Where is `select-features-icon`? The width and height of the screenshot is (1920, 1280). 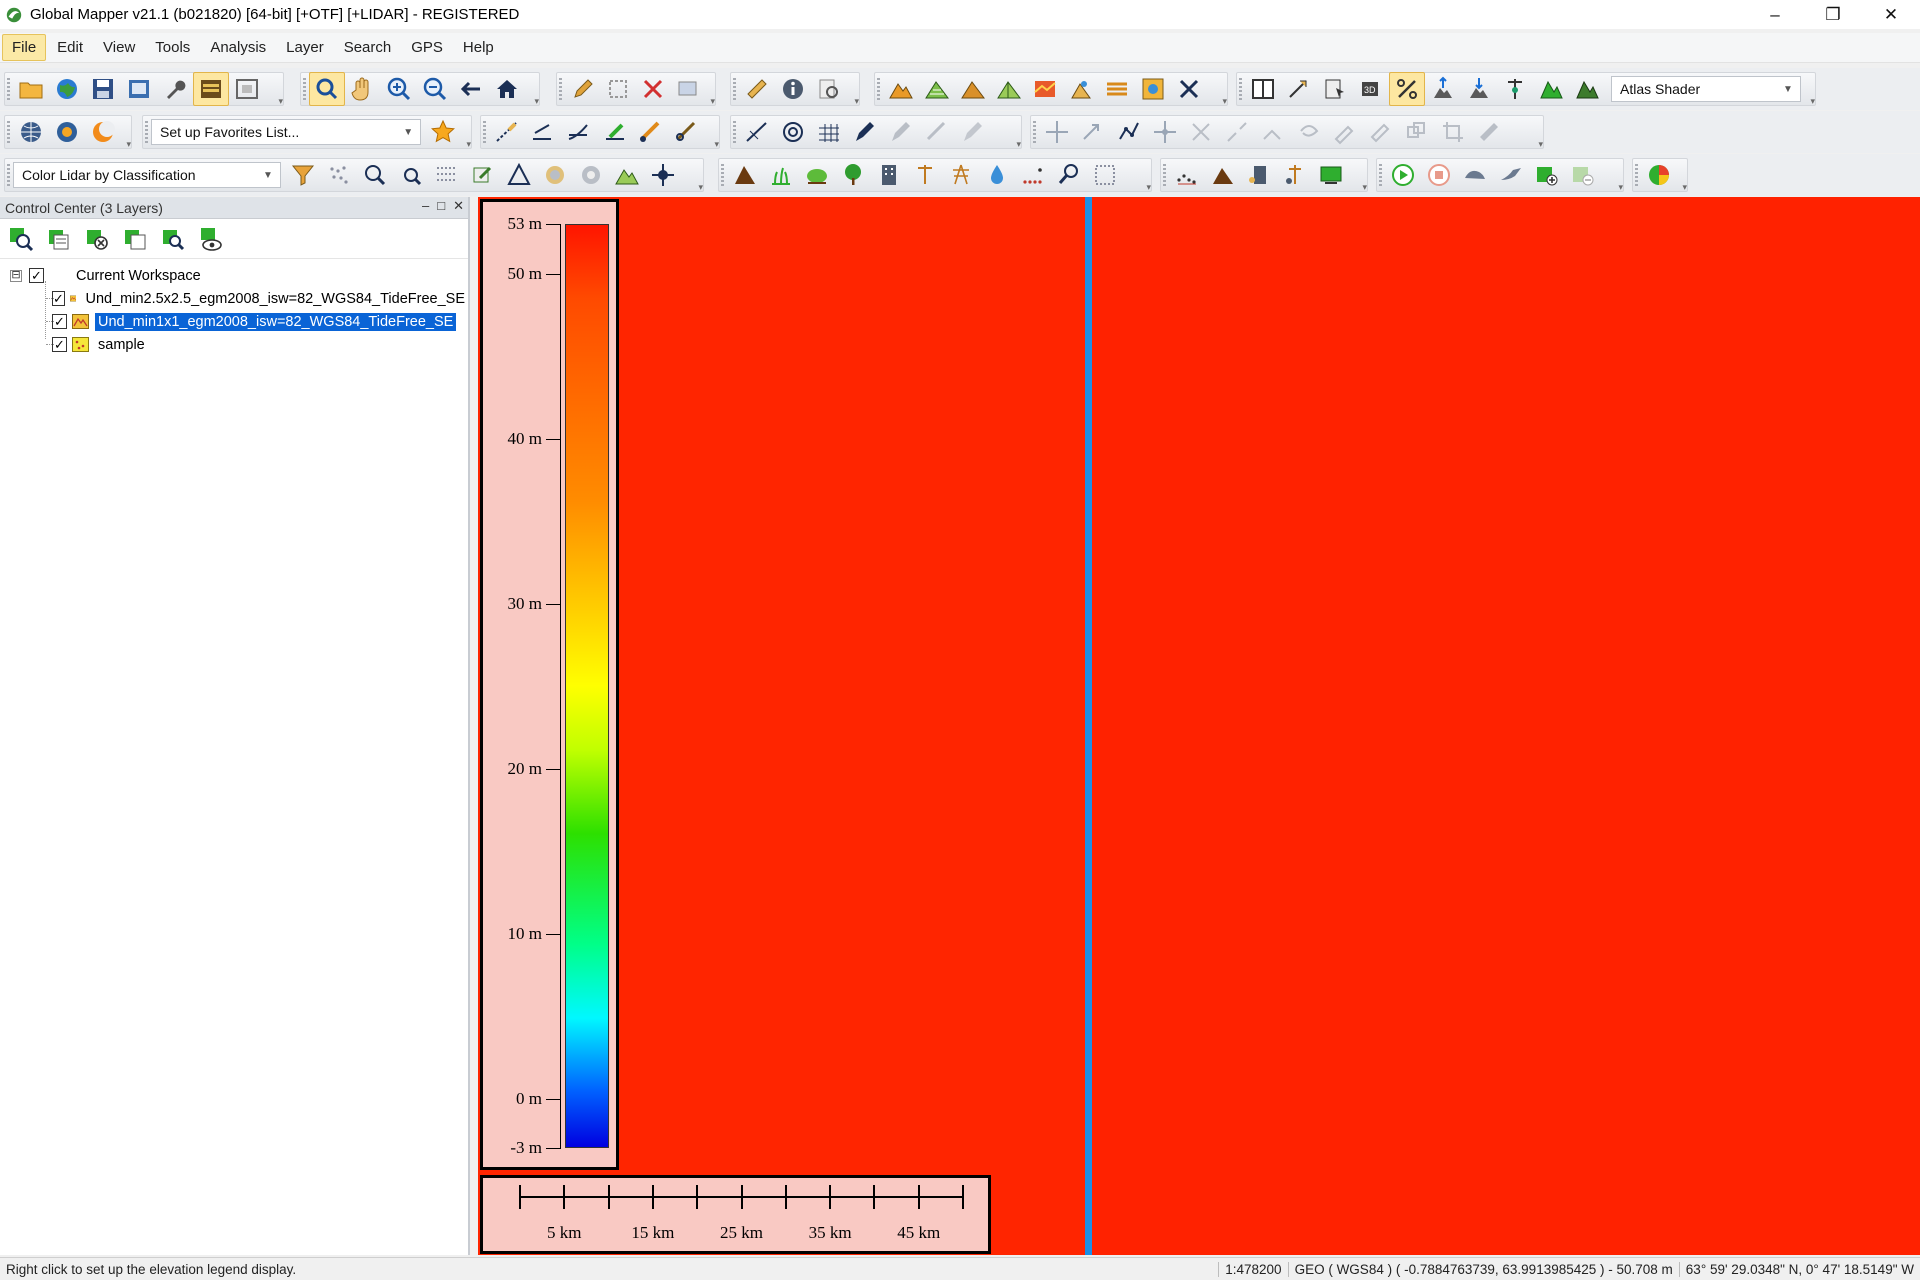
select-features-icon is located at coordinates (687, 89).